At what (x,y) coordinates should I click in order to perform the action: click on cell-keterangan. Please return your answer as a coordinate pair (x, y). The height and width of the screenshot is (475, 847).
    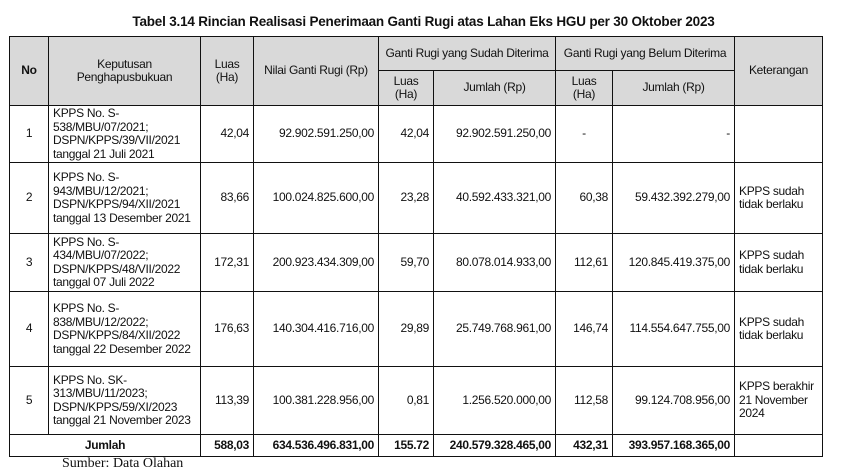
    Looking at the image, I should click on (778, 134).